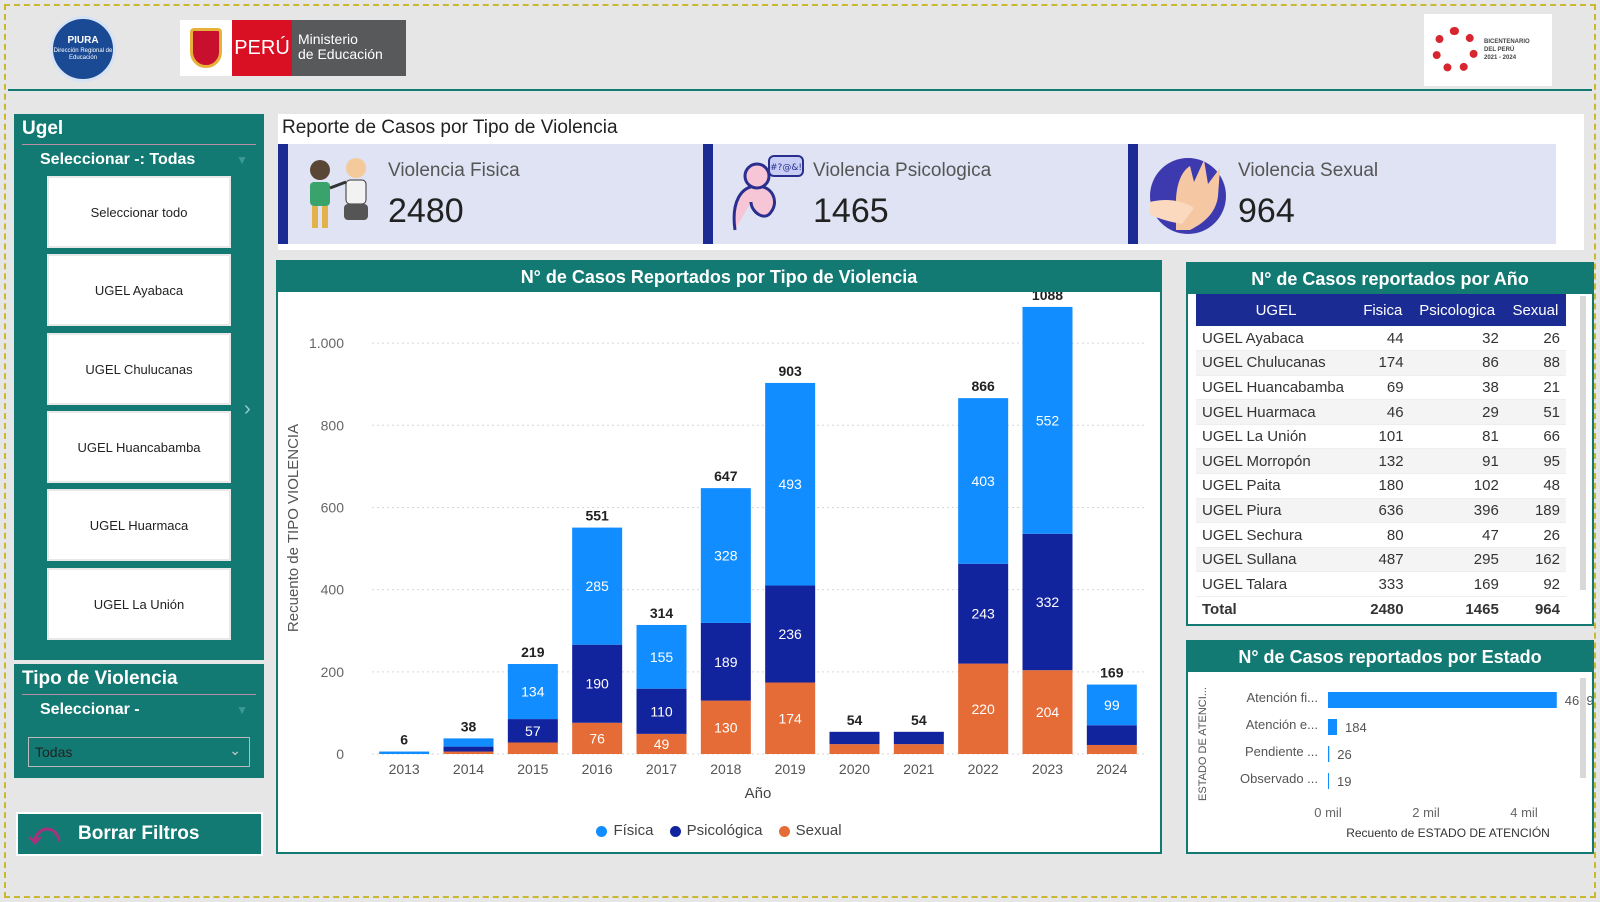 The image size is (1600, 902). Describe the element at coordinates (1535, 310) in the screenshot. I see `col-header-sexual: Sexual` at that location.